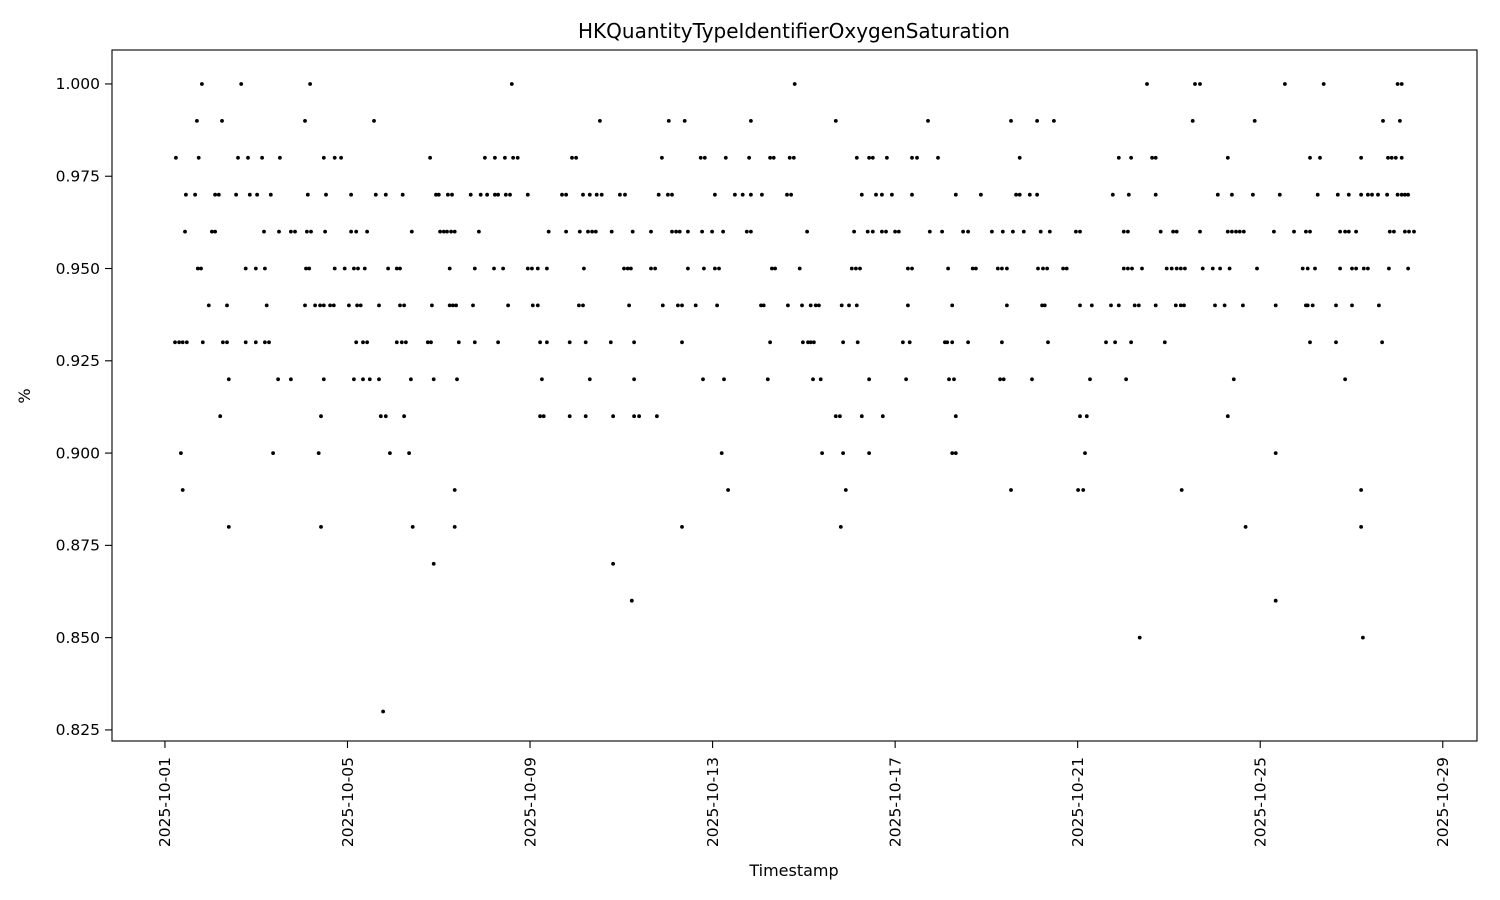  What do you see at coordinates (78, 177) in the screenshot?
I see `y-tick-label: 0.975` at bounding box center [78, 177].